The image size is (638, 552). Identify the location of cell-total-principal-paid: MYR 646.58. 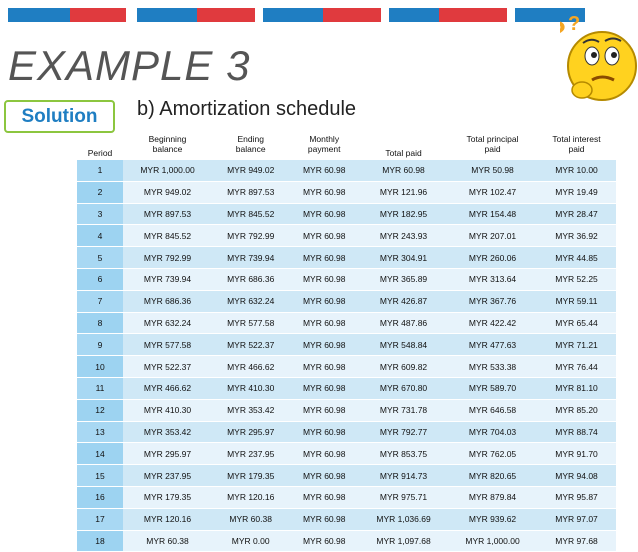
(493, 410).